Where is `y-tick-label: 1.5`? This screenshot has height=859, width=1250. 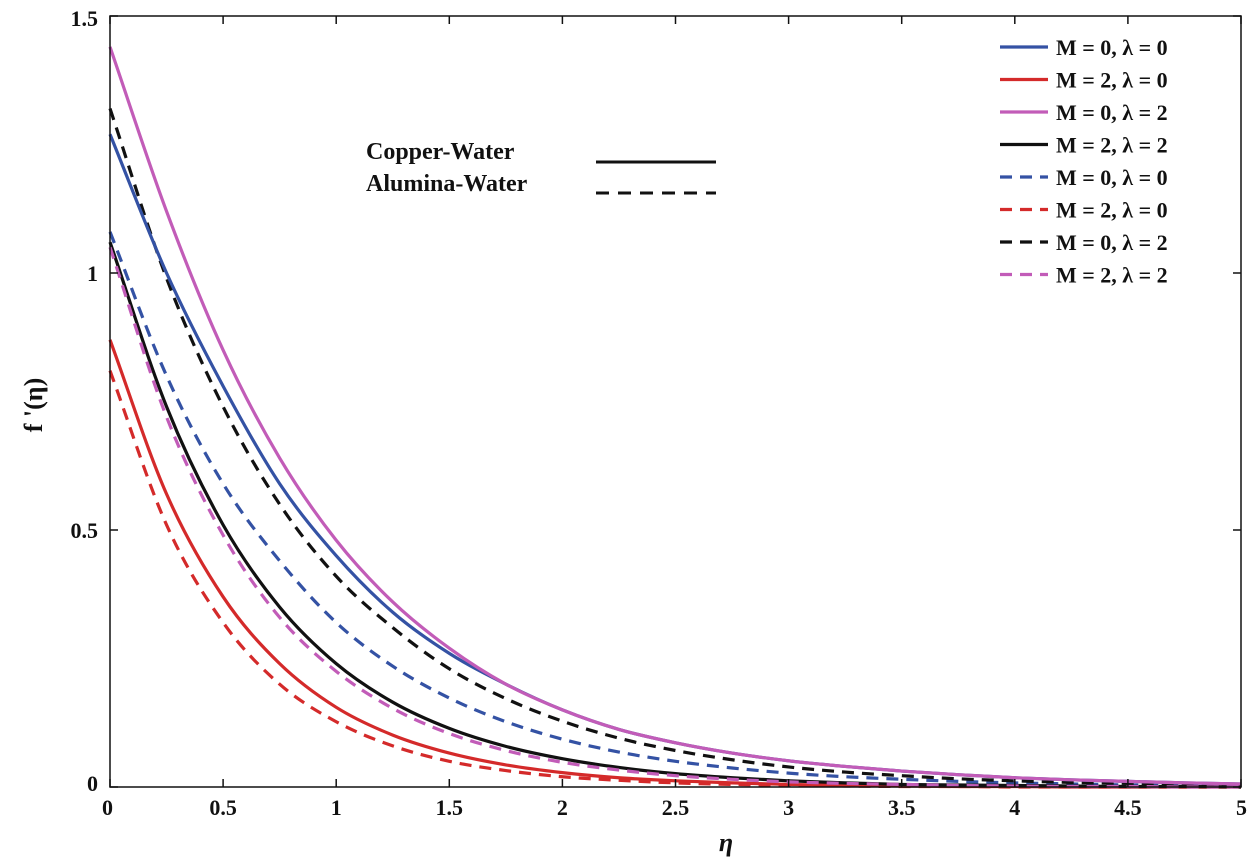
y-tick-label: 1.5 is located at coordinates (85, 18).